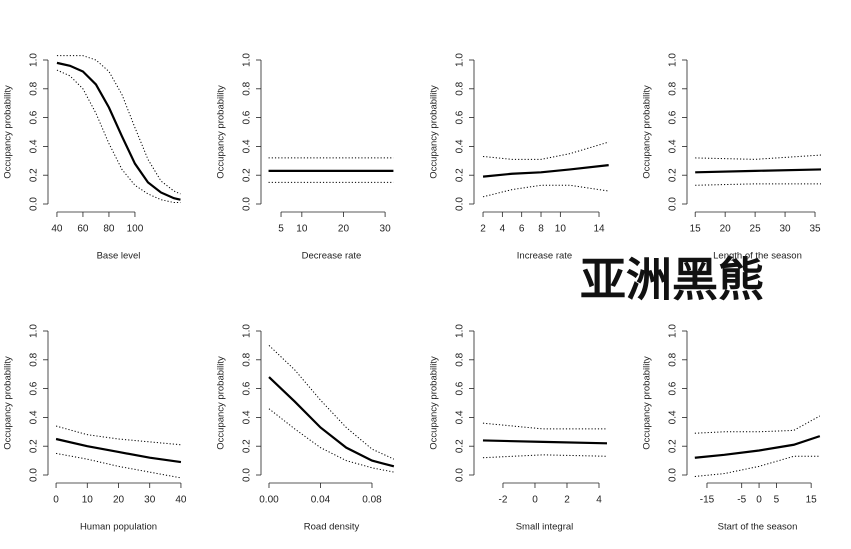 The image size is (851, 549). Describe the element at coordinates (135, 229) in the screenshot. I see `x-tick-label: 100` at that location.